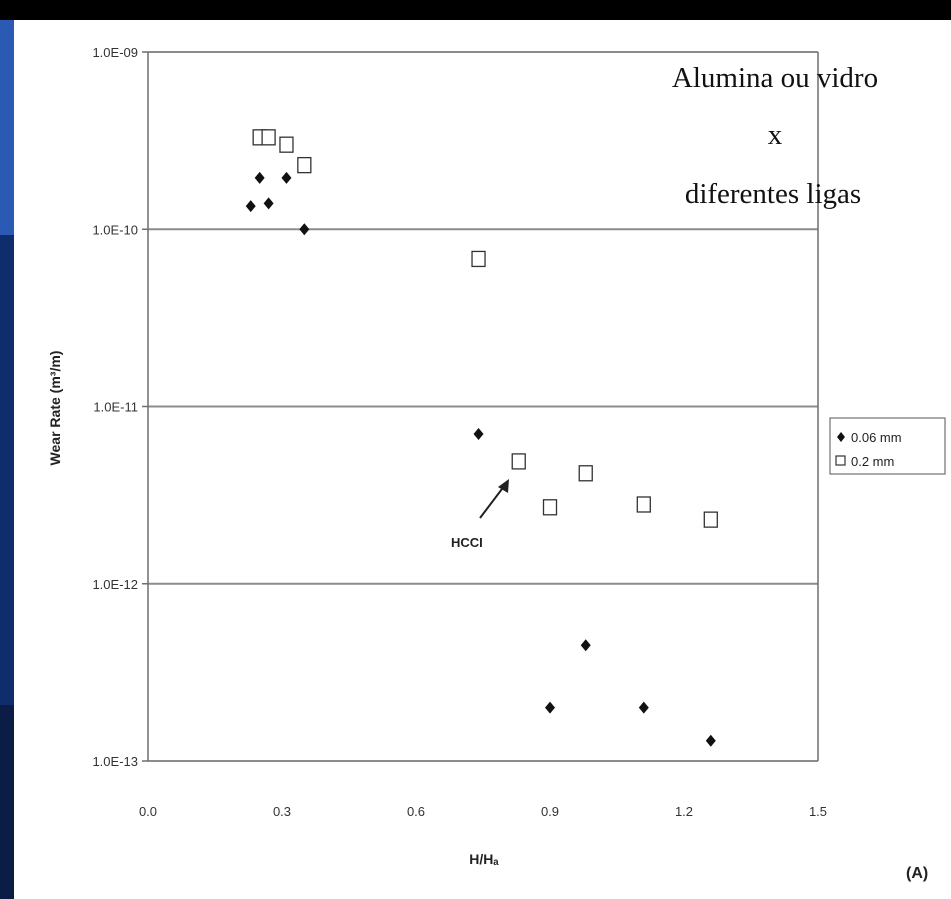  What do you see at coordinates (684, 811) in the screenshot?
I see `x-tick-label: 1.2` at bounding box center [684, 811].